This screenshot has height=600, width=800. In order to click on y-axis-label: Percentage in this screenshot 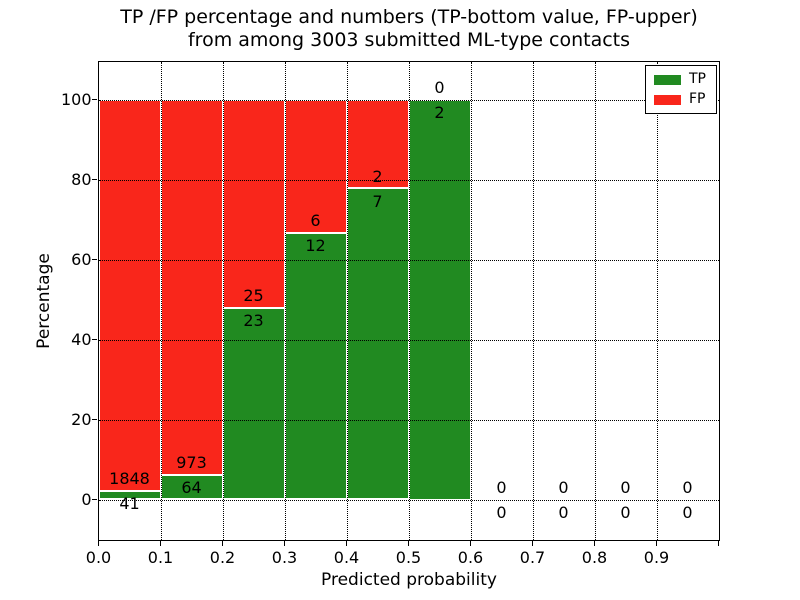, I will do `click(44, 301)`.